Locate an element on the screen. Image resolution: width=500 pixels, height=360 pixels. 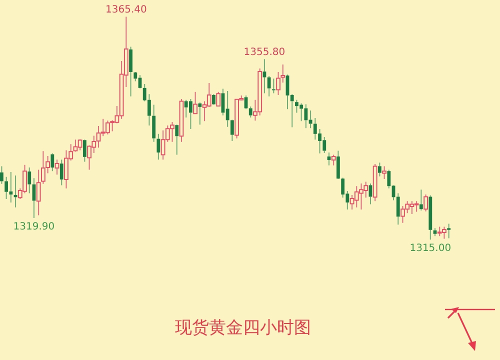
annotation: 1315.00 is located at coordinates (431, 248).